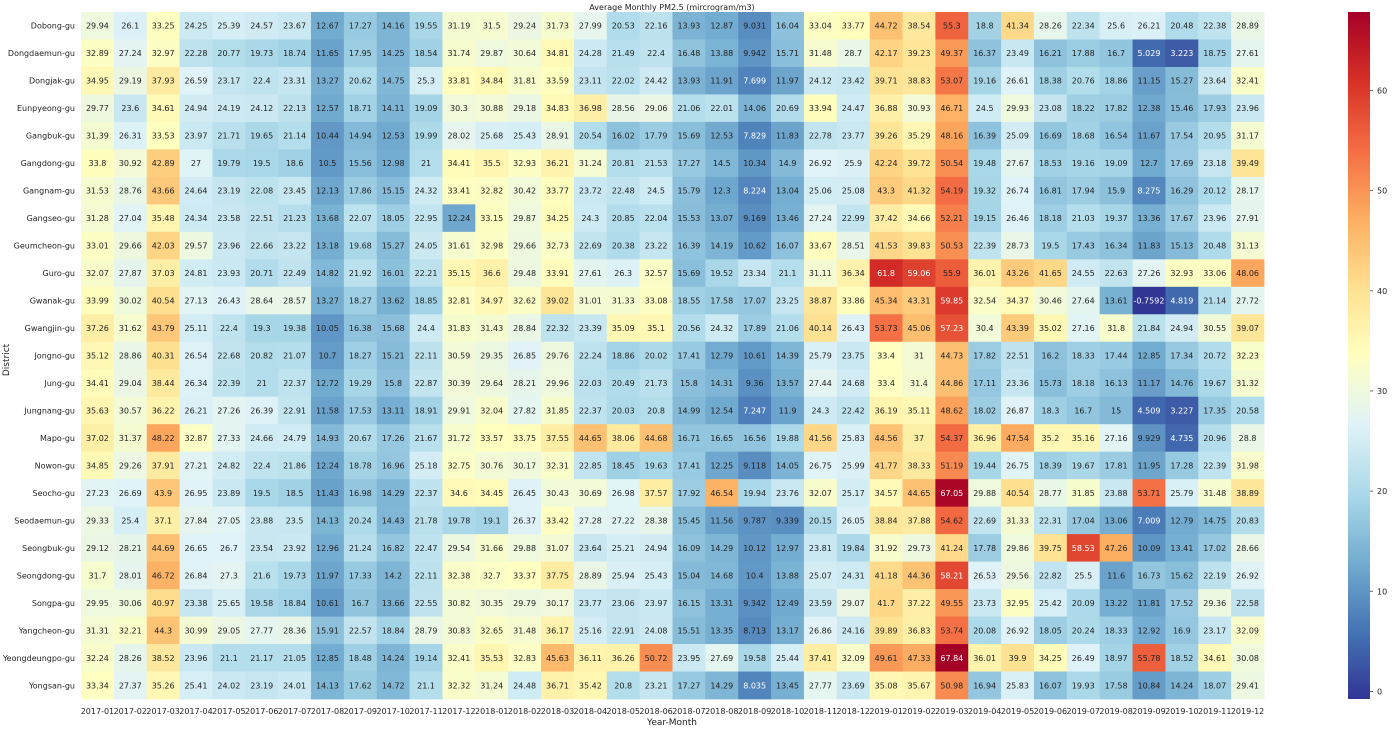 The width and height of the screenshot is (1400, 734). I want to click on cell-value-label: 37.93, so click(163, 81).